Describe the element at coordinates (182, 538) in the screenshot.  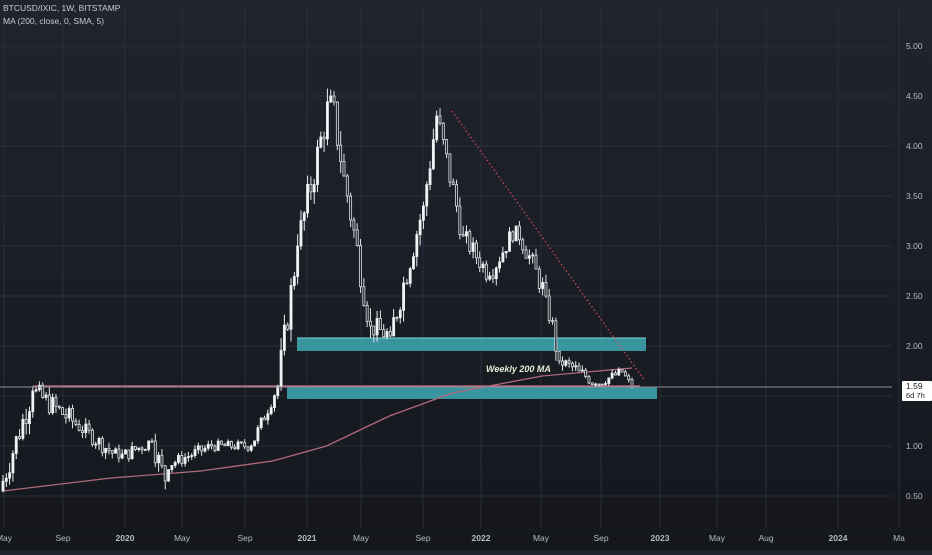
I see `x-tick-label-3: May` at that location.